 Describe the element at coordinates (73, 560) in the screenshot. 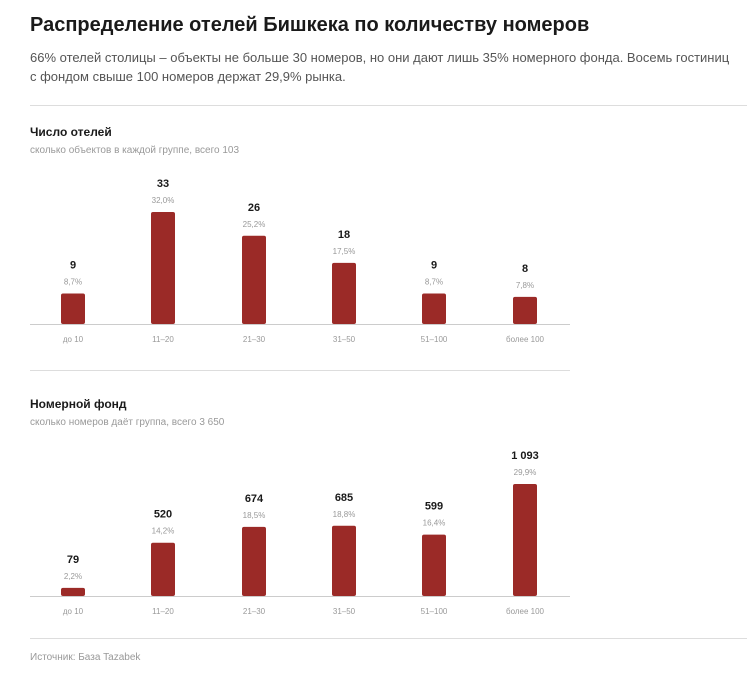

I see `value-label: 79` at that location.